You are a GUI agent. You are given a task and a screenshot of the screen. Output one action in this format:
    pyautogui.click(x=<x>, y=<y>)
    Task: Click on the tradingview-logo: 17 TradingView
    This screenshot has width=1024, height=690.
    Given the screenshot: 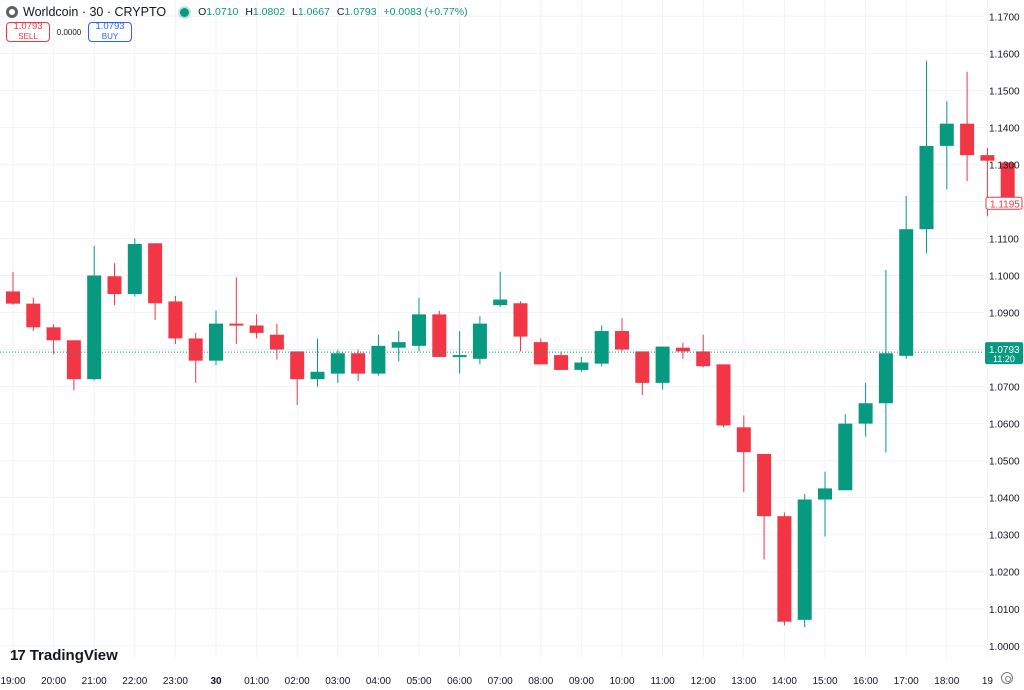 What is the action you would take?
    pyautogui.click(x=64, y=655)
    